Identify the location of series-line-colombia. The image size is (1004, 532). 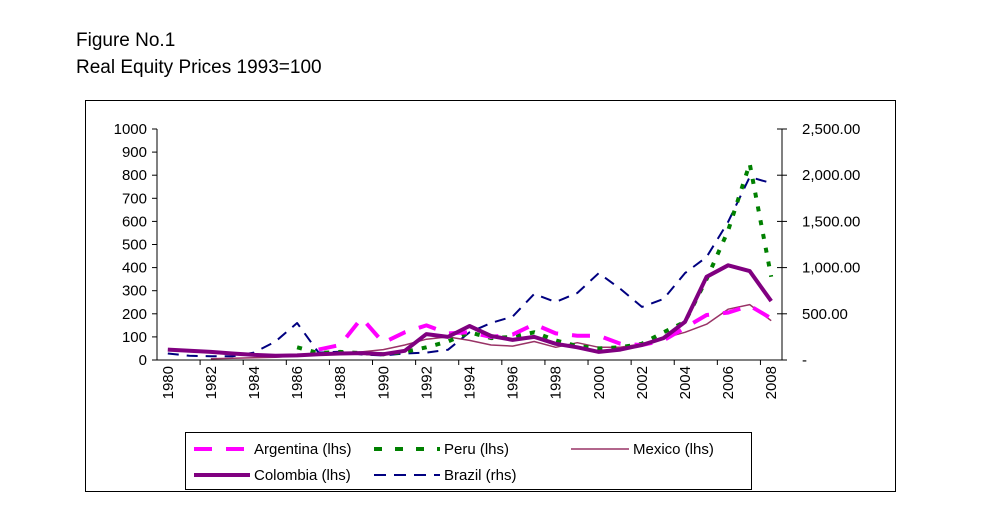
(470, 310).